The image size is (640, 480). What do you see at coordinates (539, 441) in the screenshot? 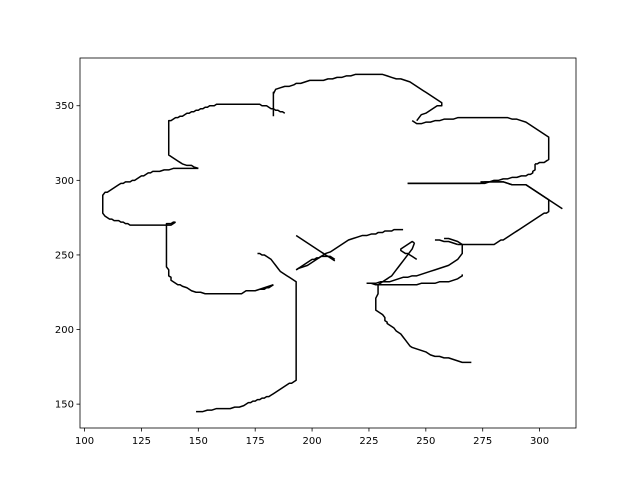
I see `x-tick-label: 300` at bounding box center [539, 441].